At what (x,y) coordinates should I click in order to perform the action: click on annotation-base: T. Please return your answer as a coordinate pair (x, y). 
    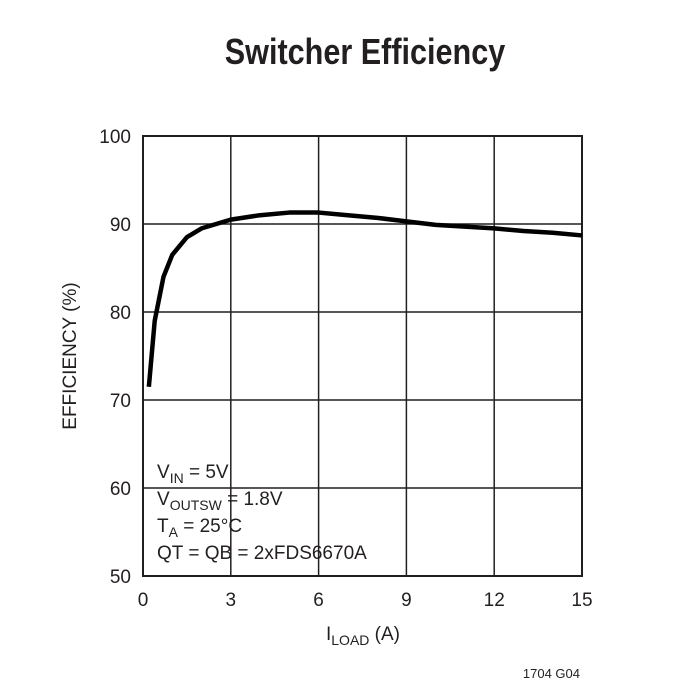
    Looking at the image, I should click on (163, 526).